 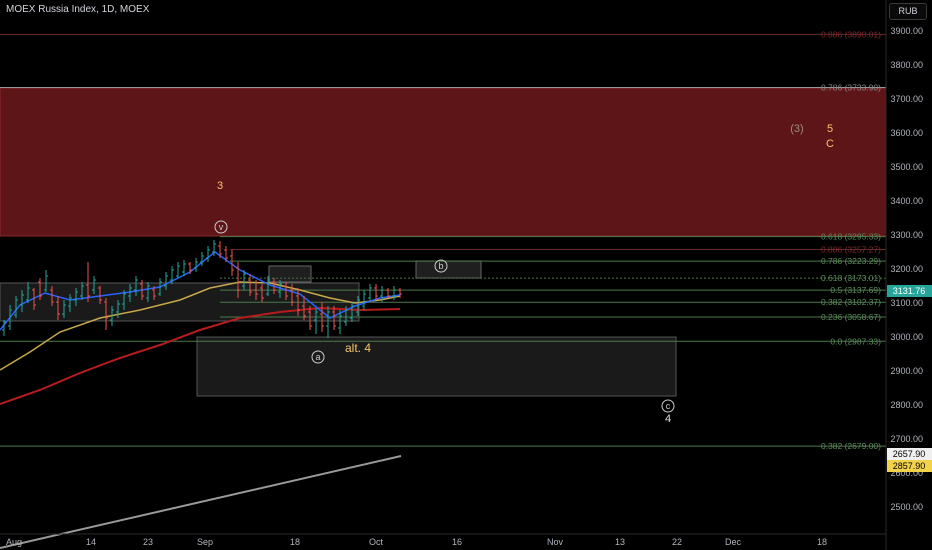 I want to click on price-tag-upper-bg, so click(x=909, y=454).